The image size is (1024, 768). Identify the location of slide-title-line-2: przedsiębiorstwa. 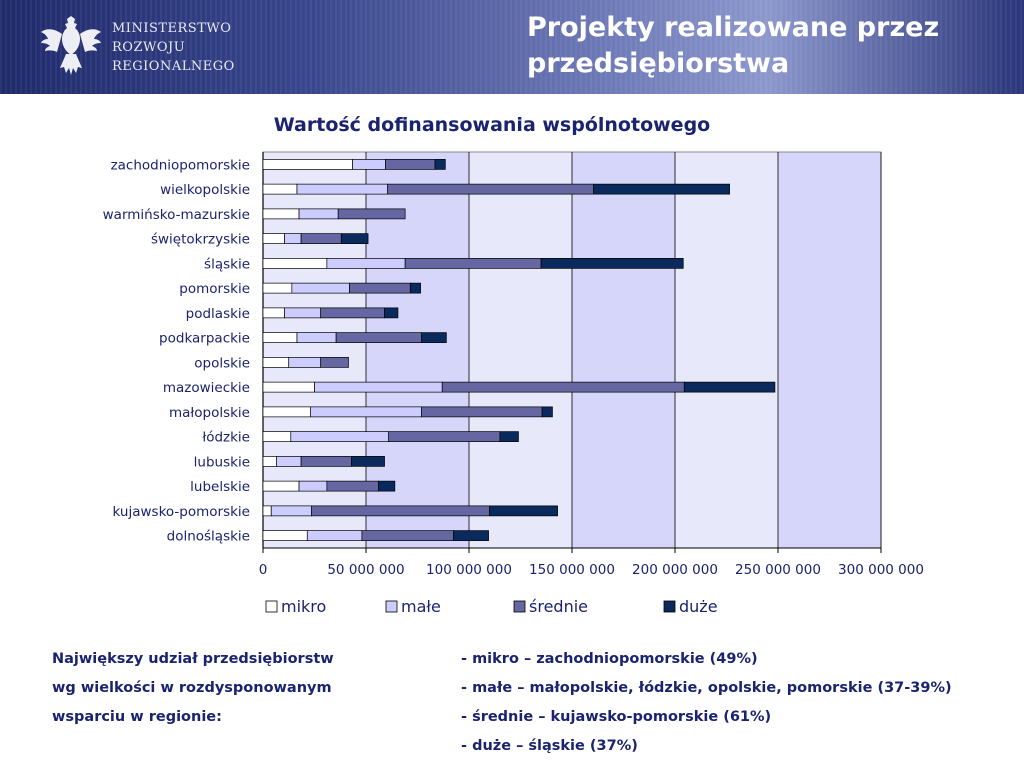
(658, 63).